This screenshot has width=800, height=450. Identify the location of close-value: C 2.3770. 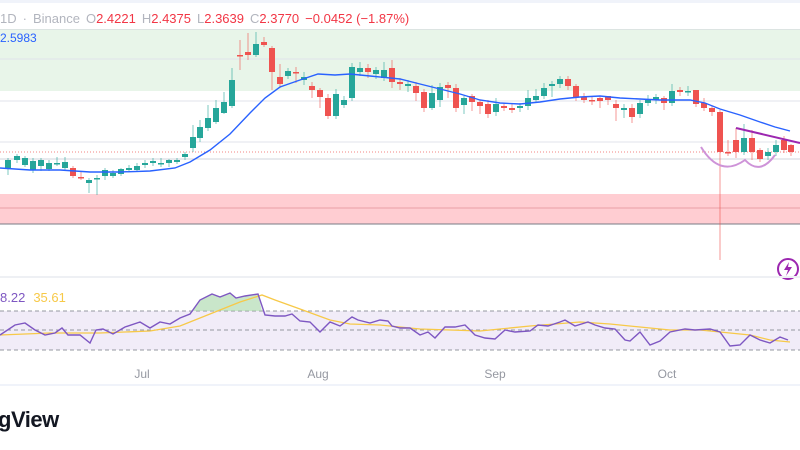
(275, 18).